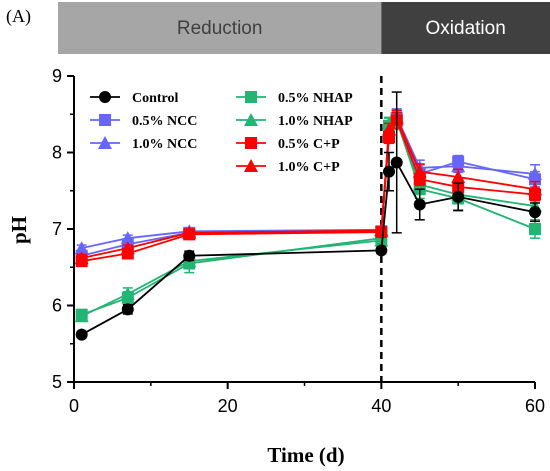 Image resolution: width=550 pixels, height=471 pixels. I want to click on x-tick-label: 20, so click(228, 406).